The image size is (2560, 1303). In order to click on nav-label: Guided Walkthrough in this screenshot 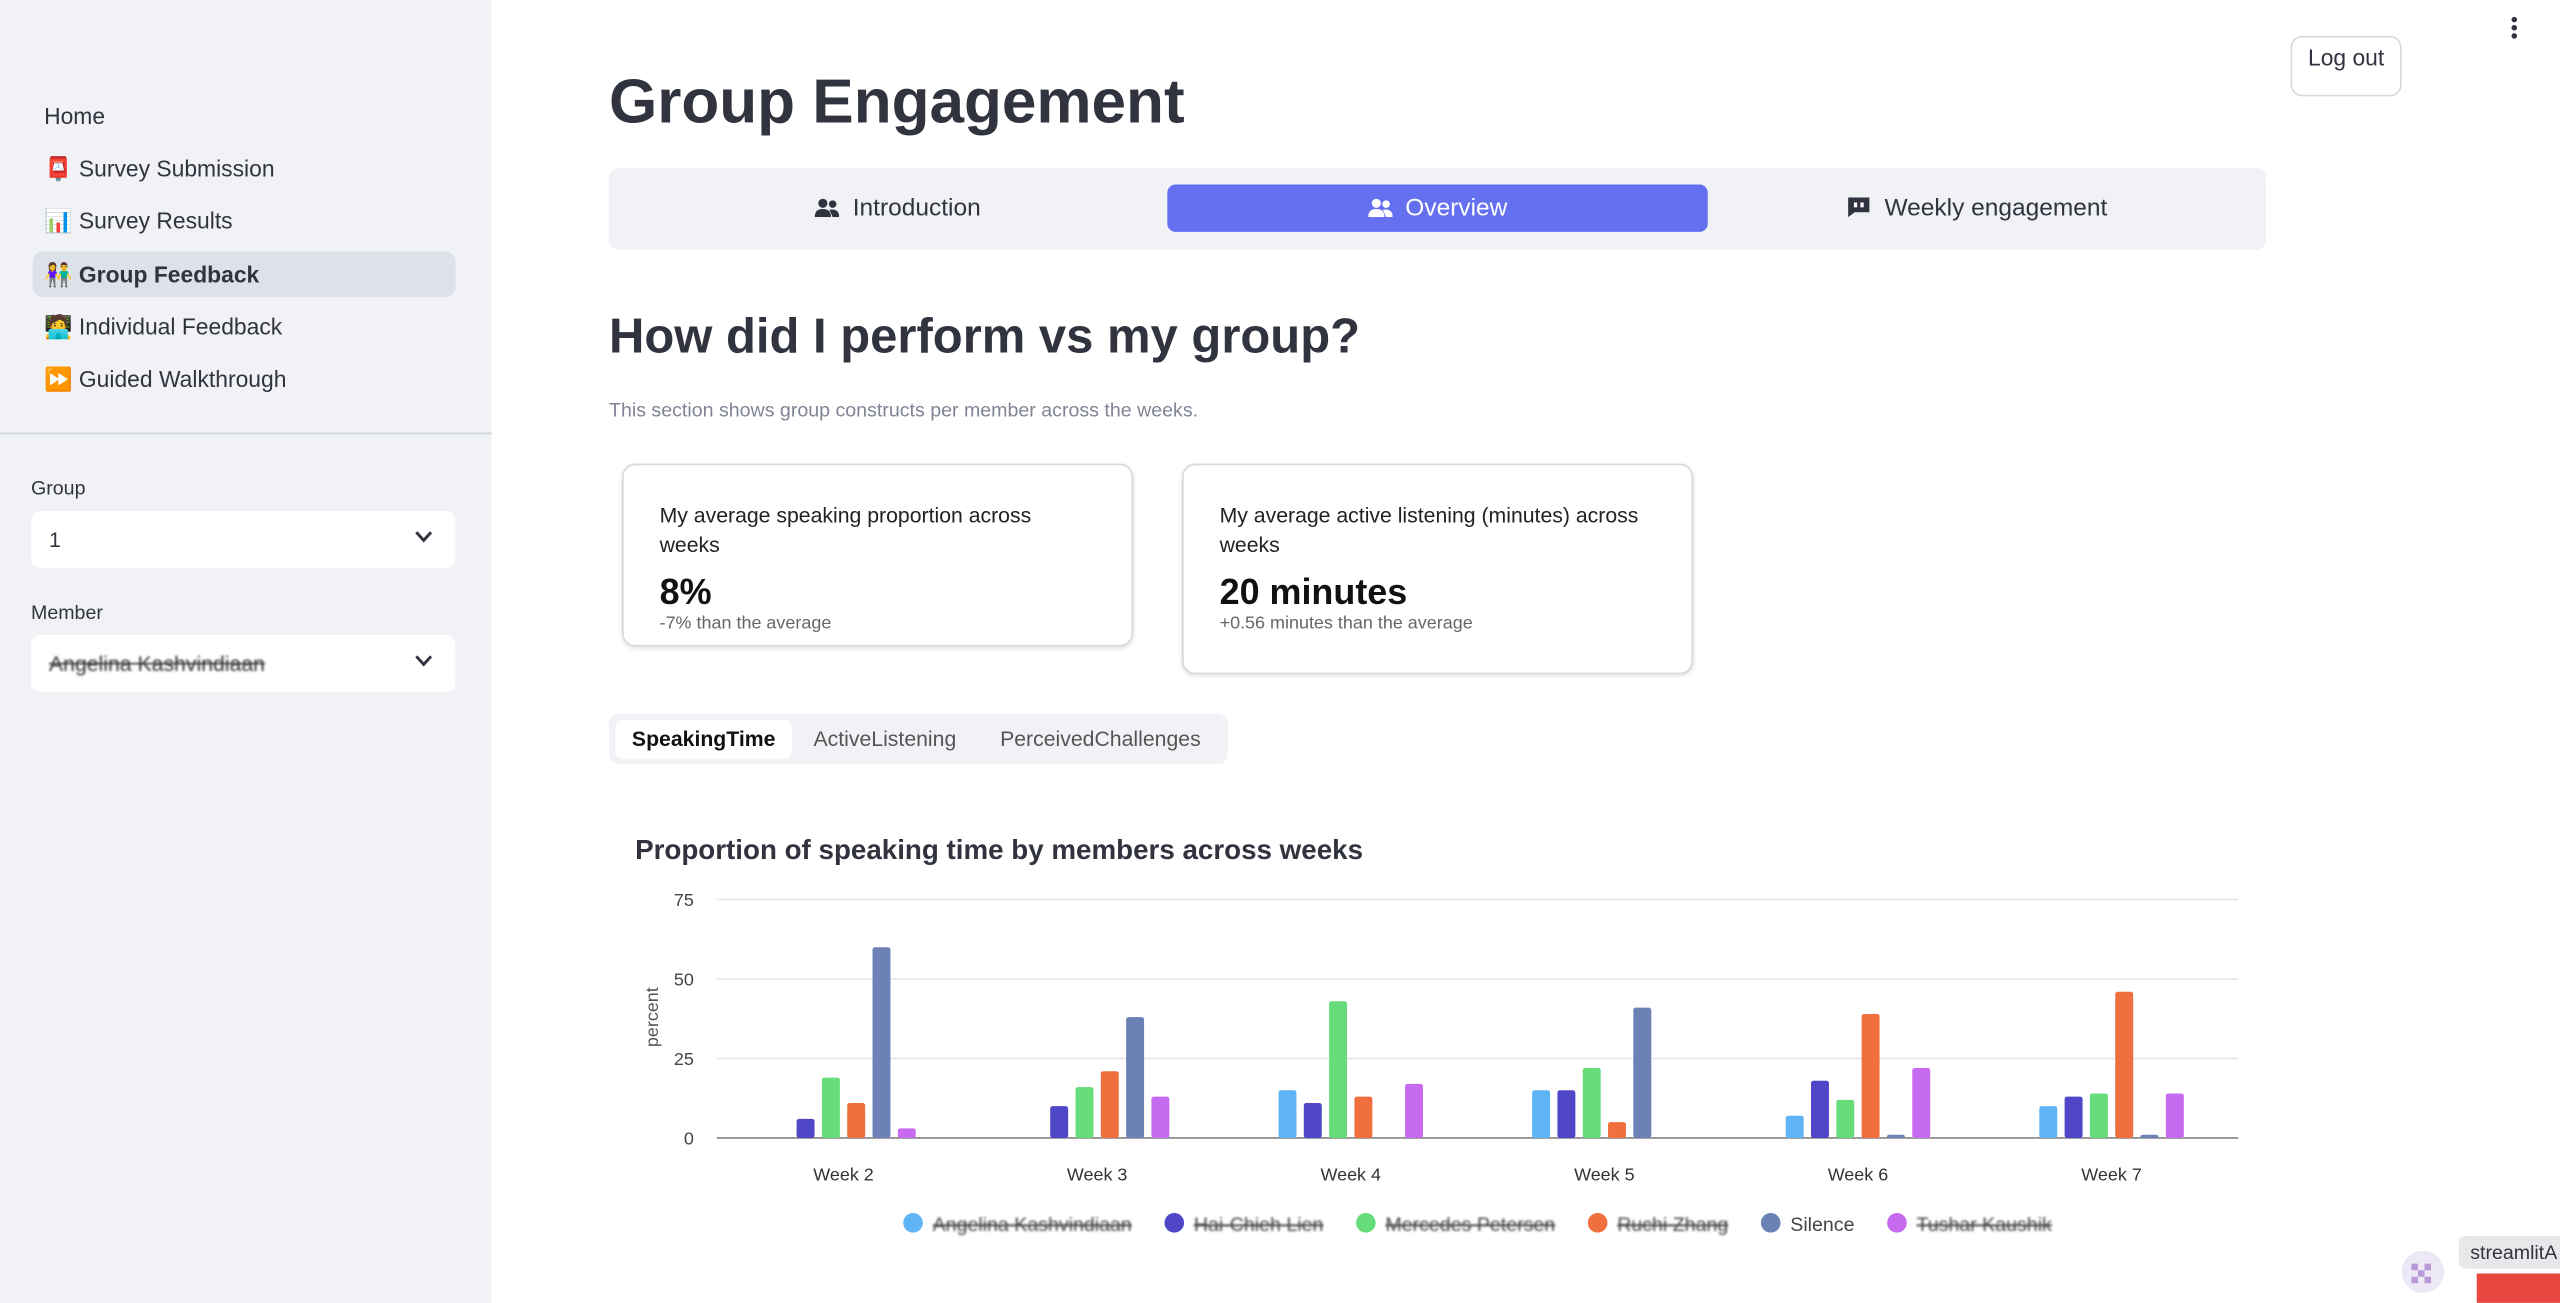, I will do `click(182, 378)`.